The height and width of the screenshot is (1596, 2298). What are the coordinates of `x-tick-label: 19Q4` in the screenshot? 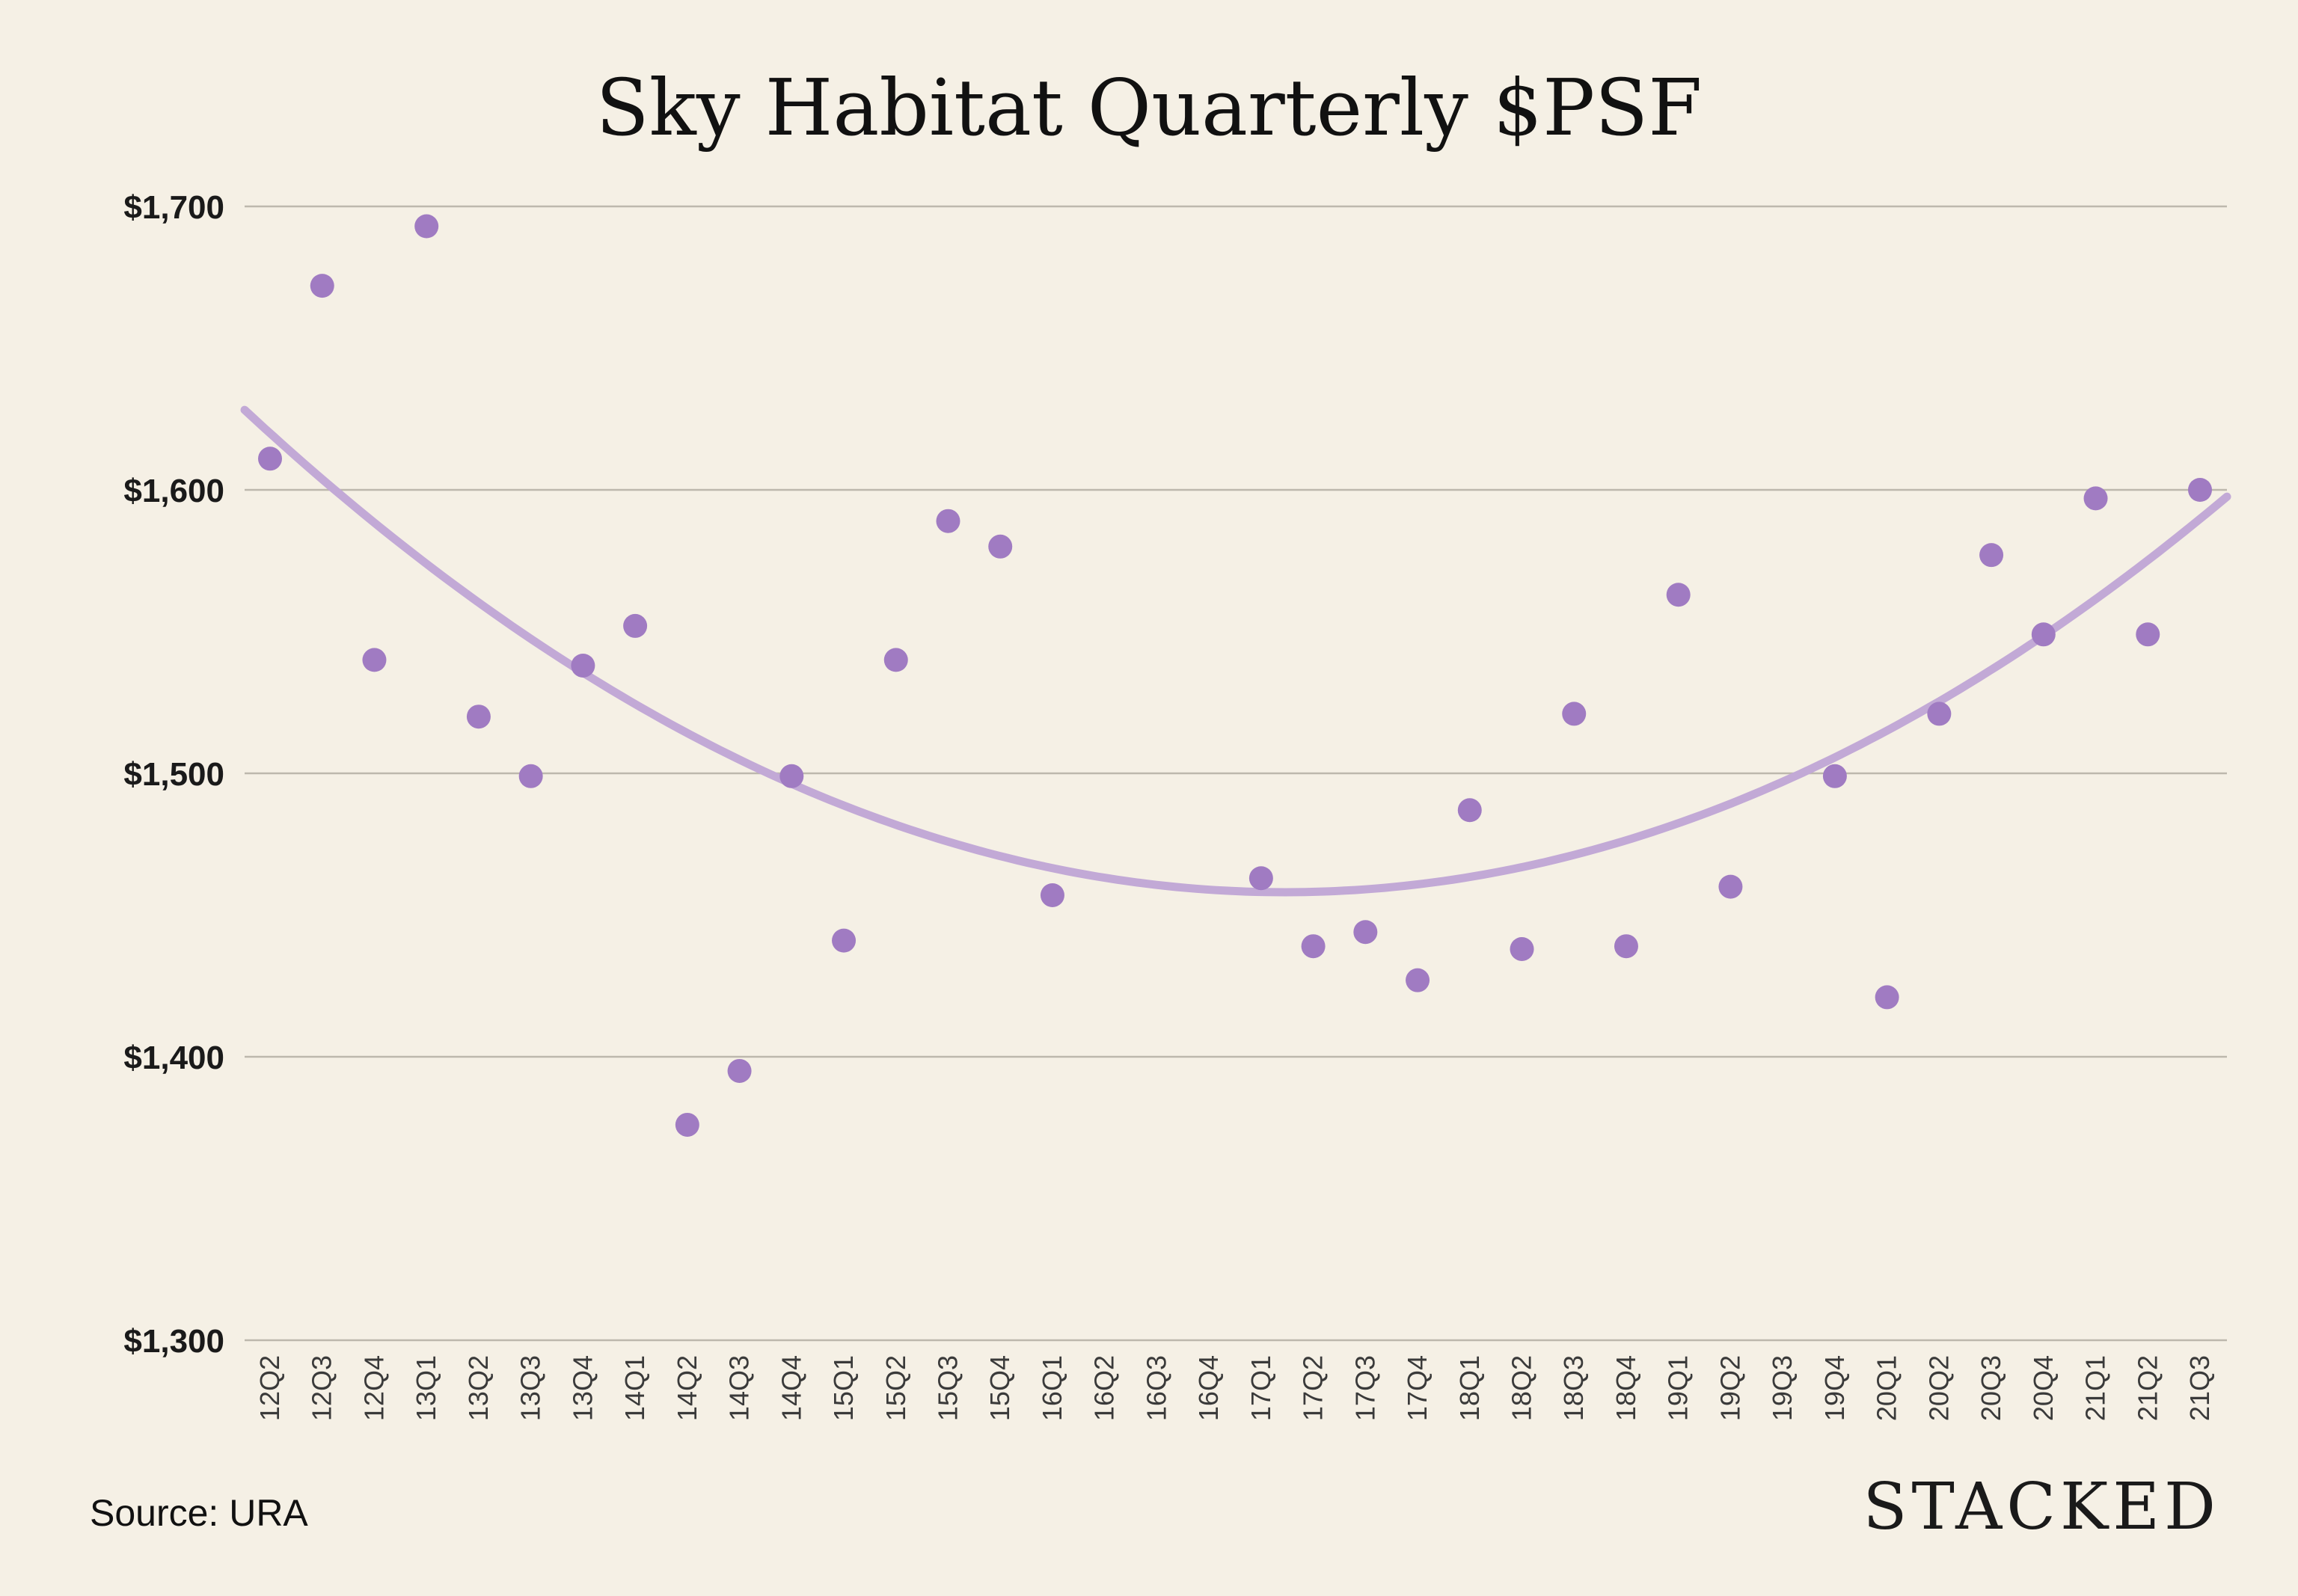 It's located at (1834, 1388).